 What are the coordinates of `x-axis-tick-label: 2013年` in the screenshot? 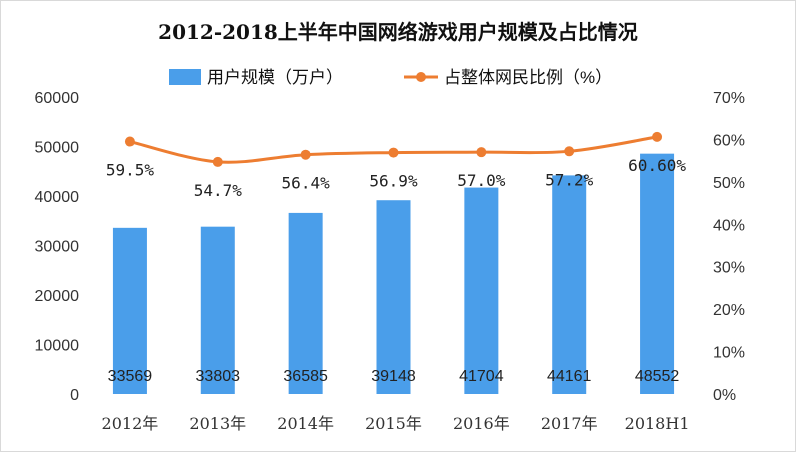 It's located at (217, 423).